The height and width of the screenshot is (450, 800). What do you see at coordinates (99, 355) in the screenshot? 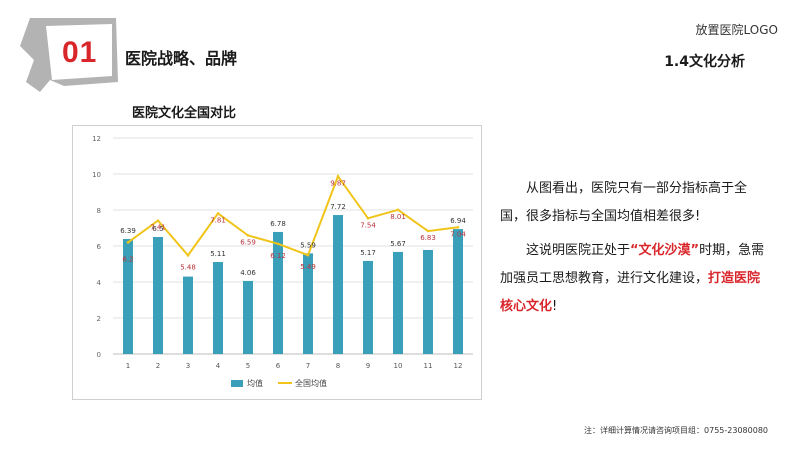
I see `y-tick-label: 0` at bounding box center [99, 355].